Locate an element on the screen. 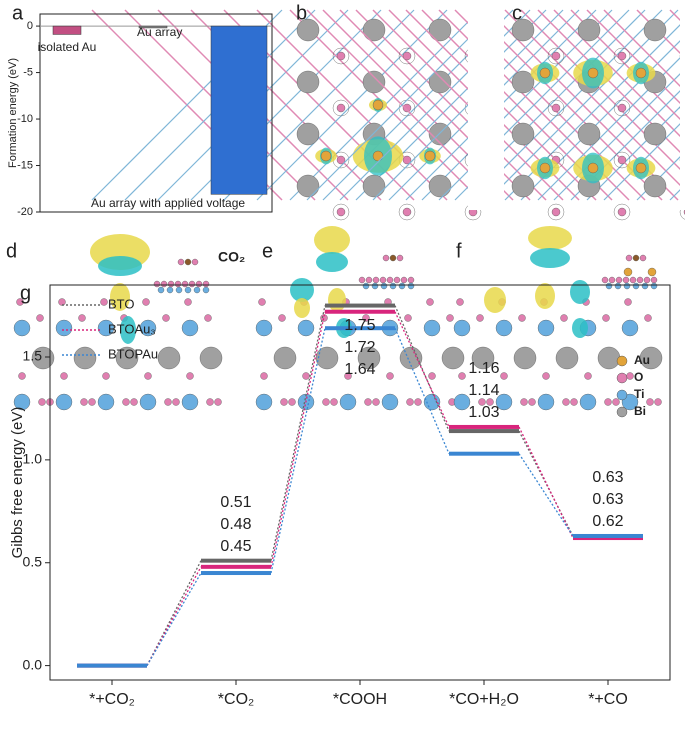  value-label: 0.48 is located at coordinates (235, 524).